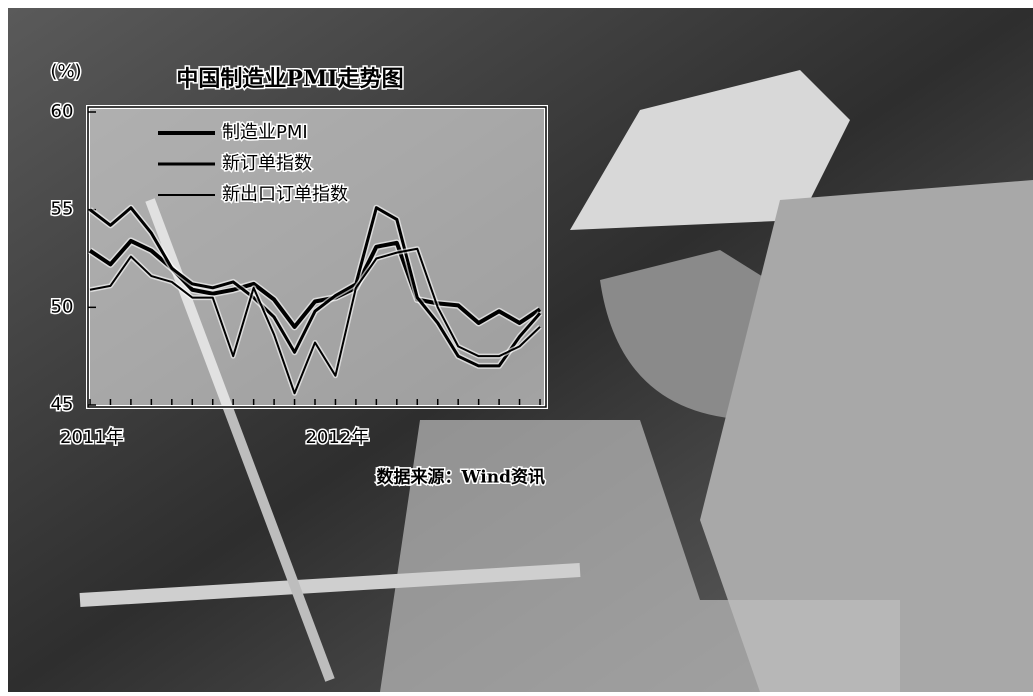  I want to click on legend-label: 新订单指数, so click(267, 163).